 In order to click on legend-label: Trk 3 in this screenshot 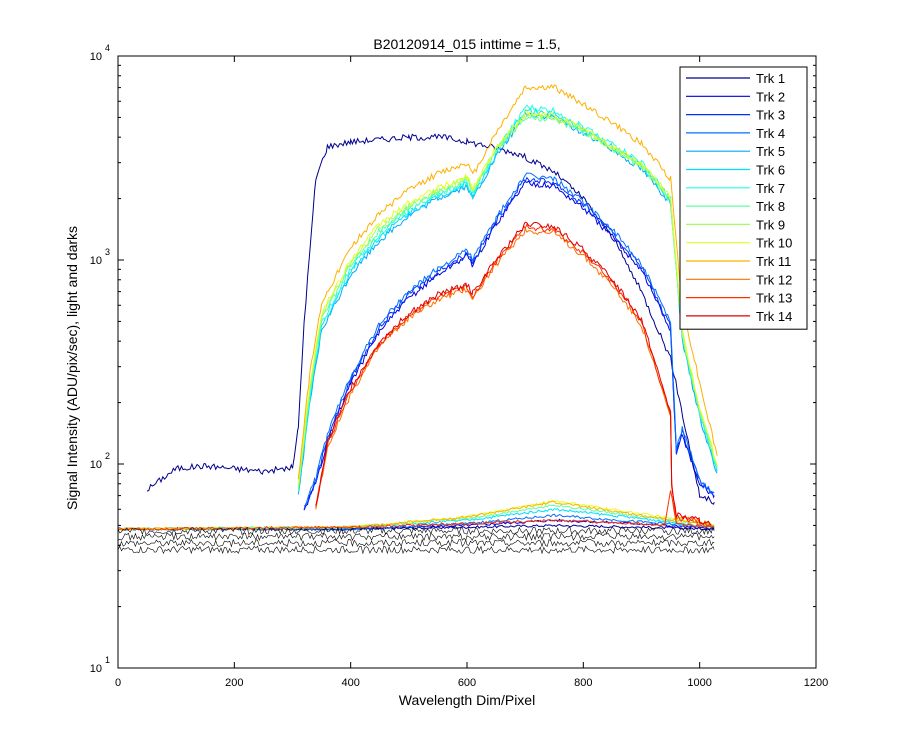, I will do `click(770, 115)`.